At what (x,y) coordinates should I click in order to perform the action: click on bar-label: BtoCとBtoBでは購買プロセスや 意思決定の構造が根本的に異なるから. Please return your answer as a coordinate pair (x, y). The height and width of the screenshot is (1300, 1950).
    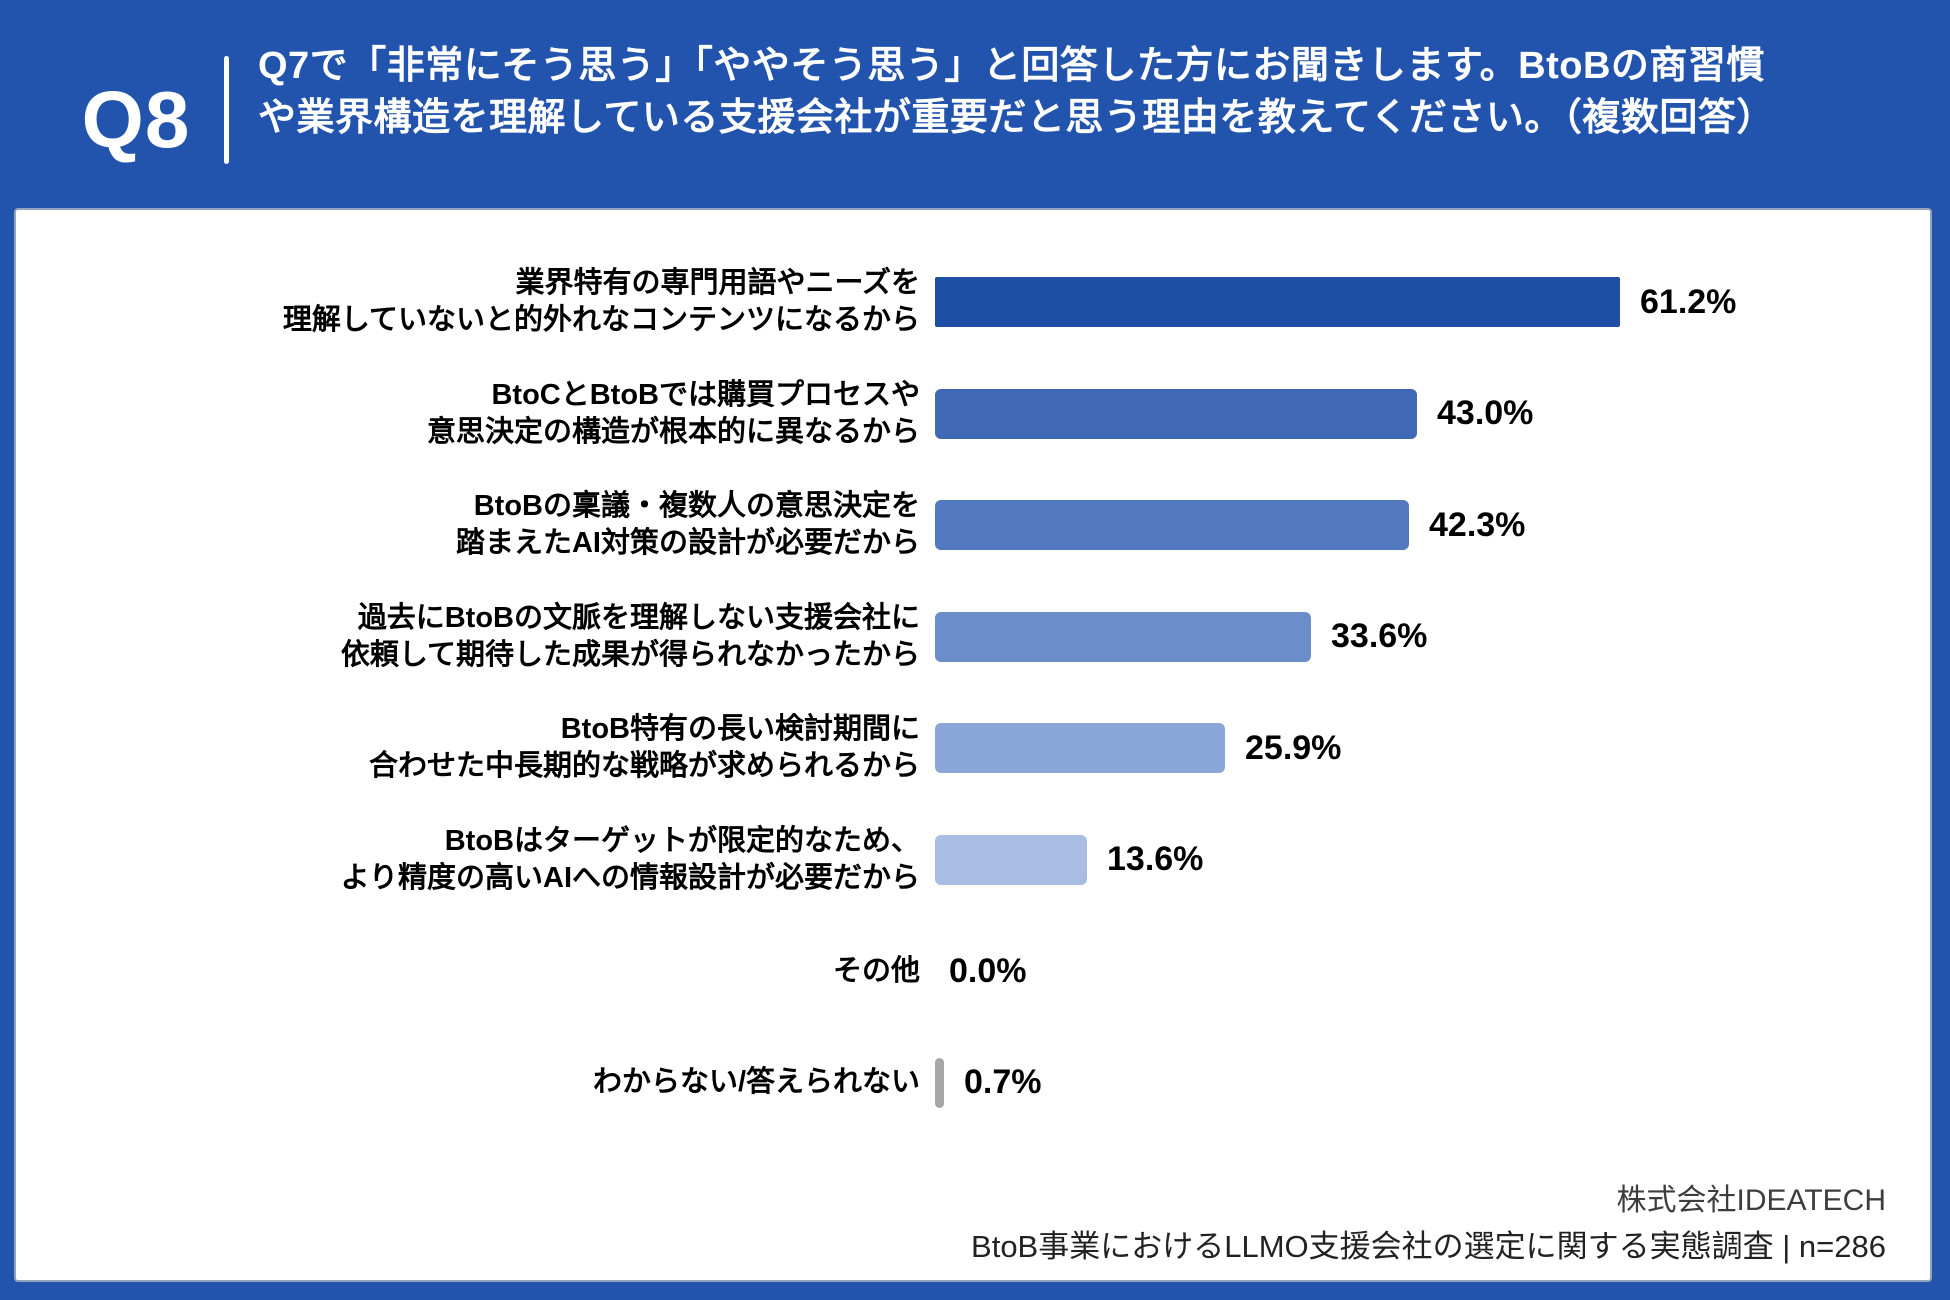
    Looking at the image, I should click on (673, 413).